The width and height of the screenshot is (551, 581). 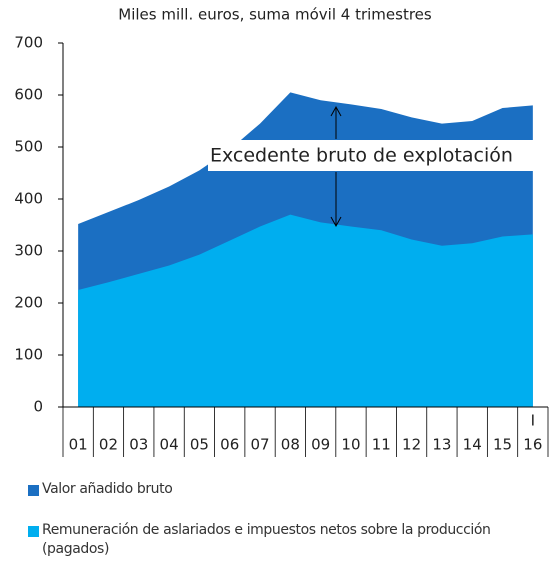 What do you see at coordinates (288, 489) in the screenshot?
I see `legend-item: Valor añadido bruto` at bounding box center [288, 489].